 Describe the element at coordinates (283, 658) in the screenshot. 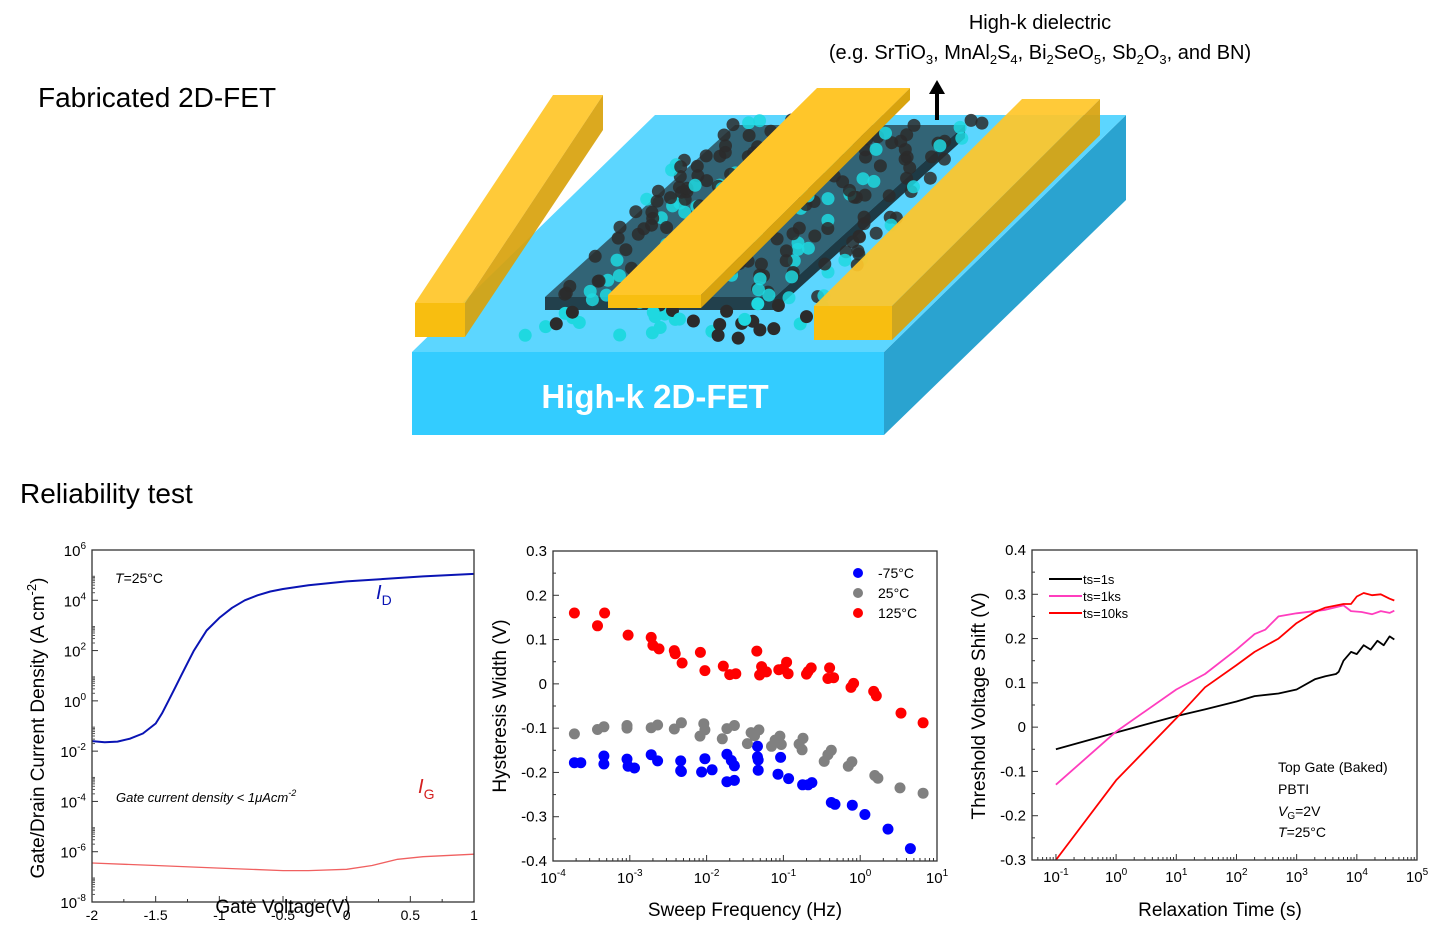

I see `series-i-d` at that location.